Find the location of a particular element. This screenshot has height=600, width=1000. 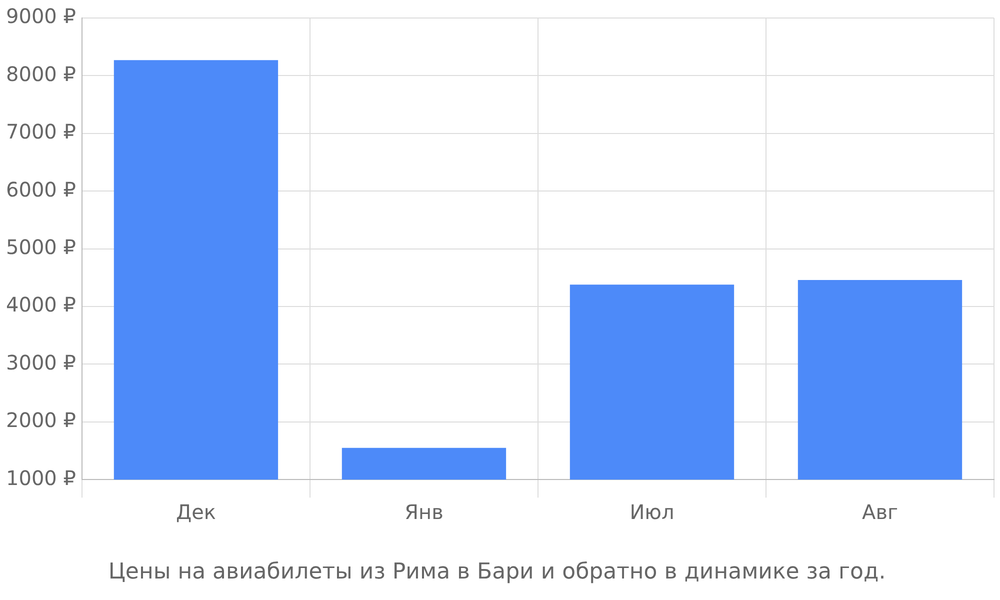

text: Цены на авиабилеты из Рима в Бари и обратно в динамике за год. is located at coordinates (497, 572).